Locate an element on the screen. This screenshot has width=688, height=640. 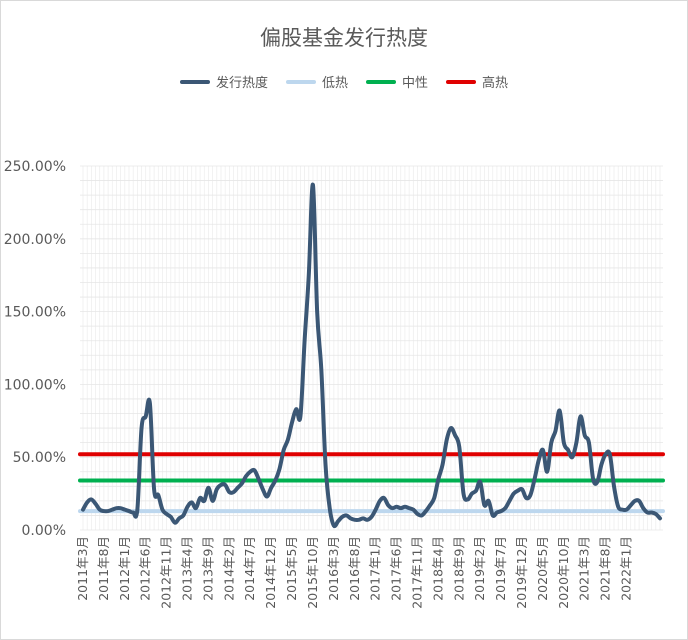
y-tick-label-5: 250.00% is located at coordinates (35, 167).